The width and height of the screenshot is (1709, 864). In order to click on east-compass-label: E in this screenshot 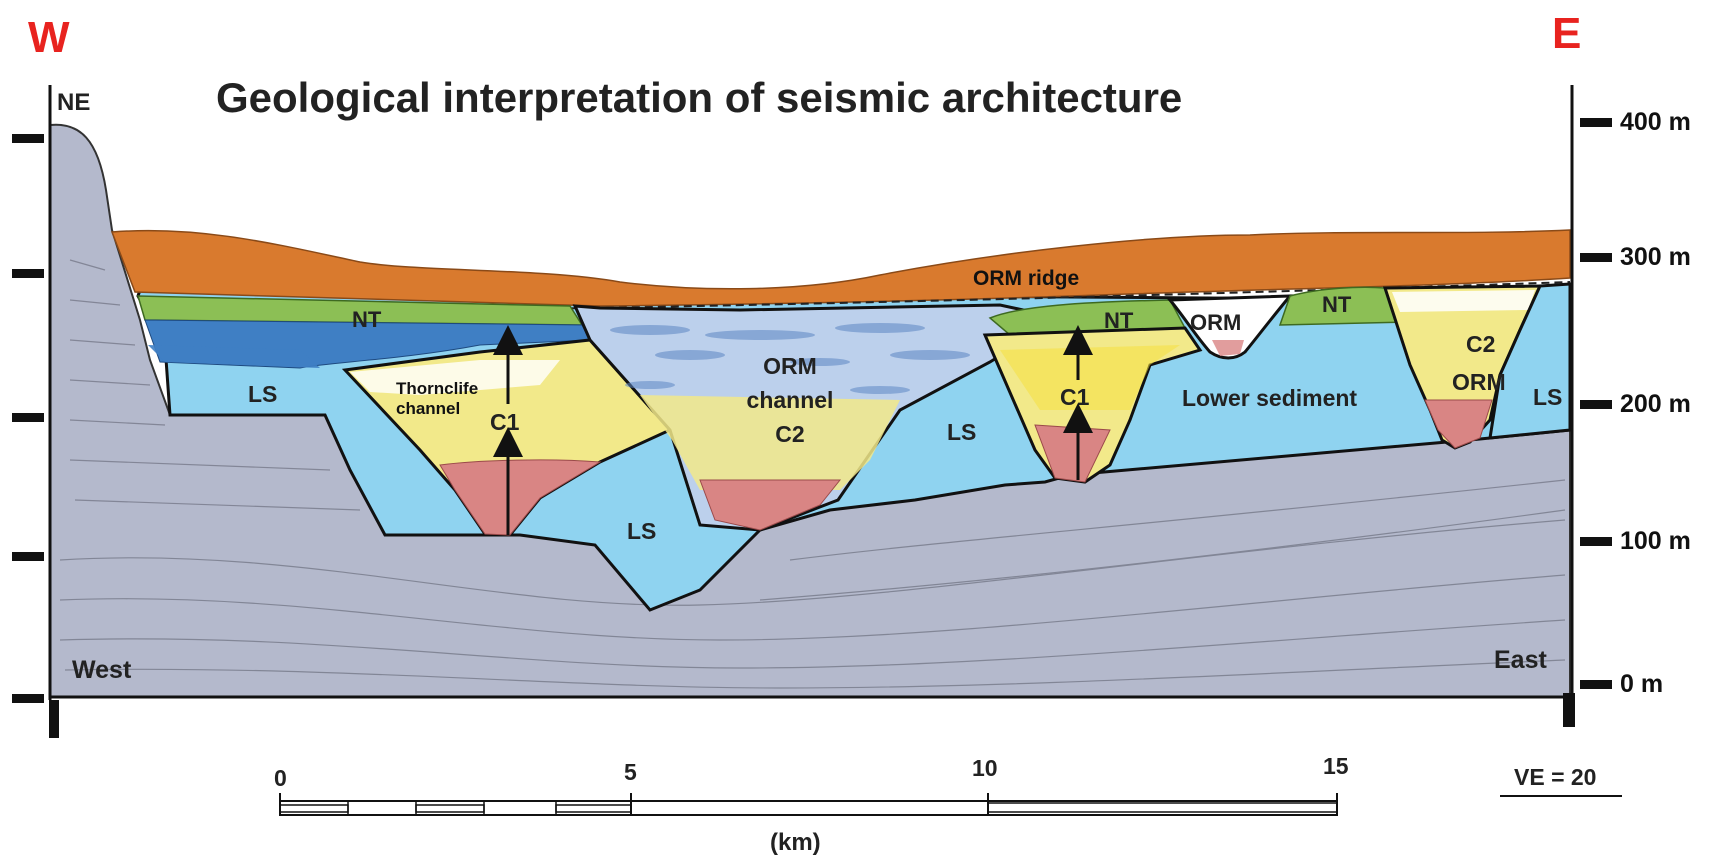, I will do `click(1566, 33)`.